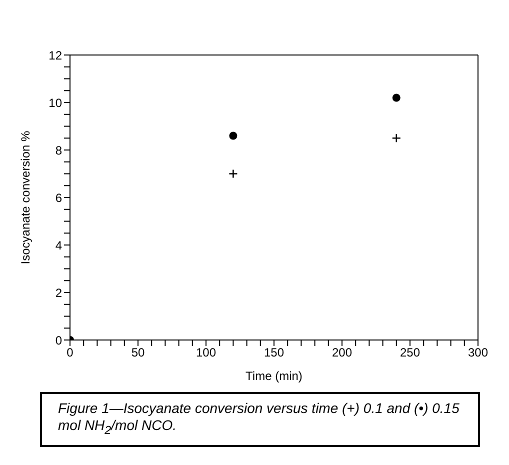 This screenshot has width=509, height=465. What do you see at coordinates (58, 197) in the screenshot?
I see `y-tick-label: 6` at bounding box center [58, 197].